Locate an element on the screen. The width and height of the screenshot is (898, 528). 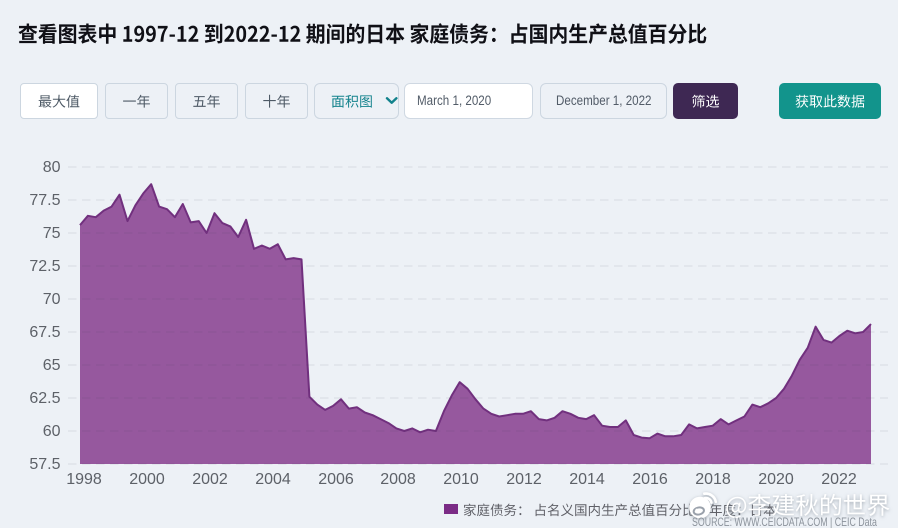
svg-text: 2018 is located at coordinates (713, 479).